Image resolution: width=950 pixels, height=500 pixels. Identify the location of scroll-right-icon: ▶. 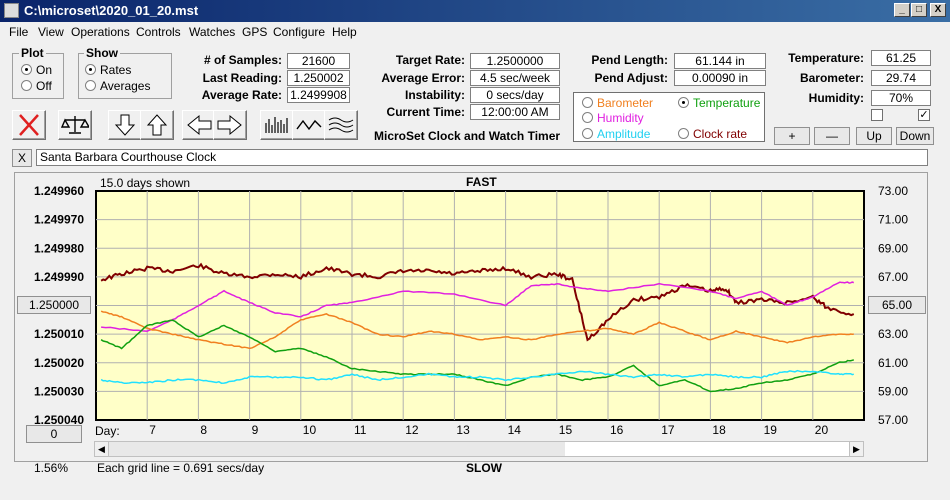
(856, 449).